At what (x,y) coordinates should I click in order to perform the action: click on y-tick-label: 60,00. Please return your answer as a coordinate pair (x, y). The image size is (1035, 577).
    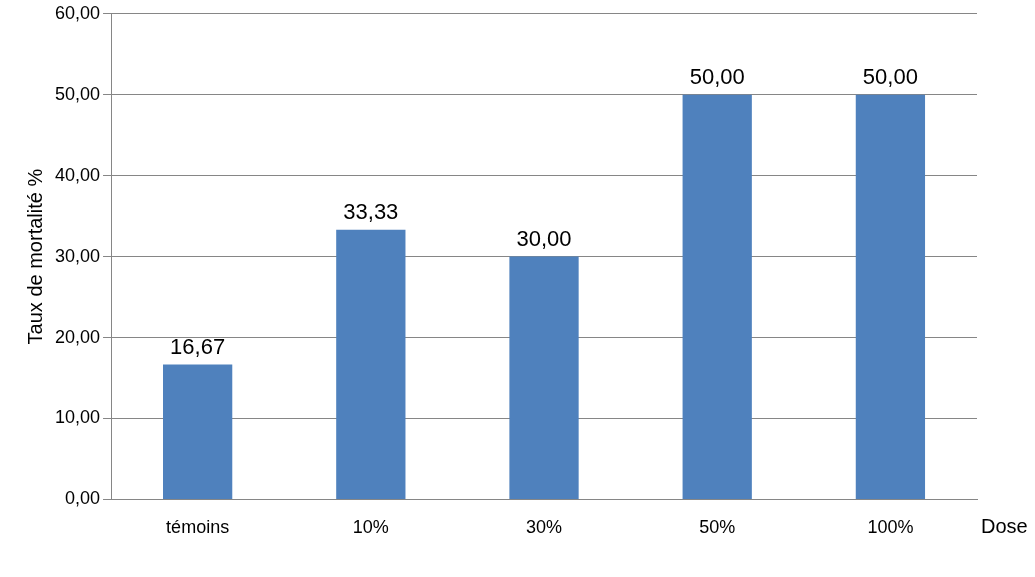
    Looking at the image, I should click on (78, 12).